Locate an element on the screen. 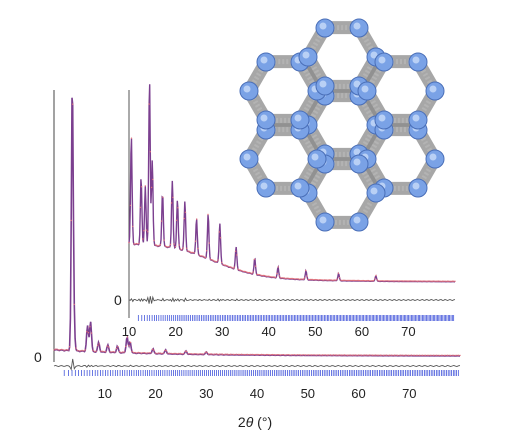  difference-line is located at coordinates (292, 299).